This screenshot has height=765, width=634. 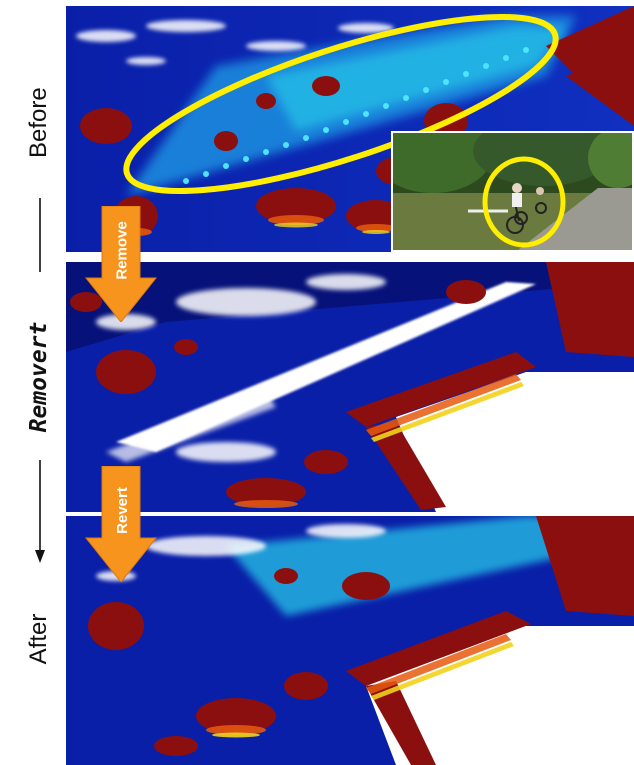 I want to click on remove-step-arrow, so click(x=121, y=264).